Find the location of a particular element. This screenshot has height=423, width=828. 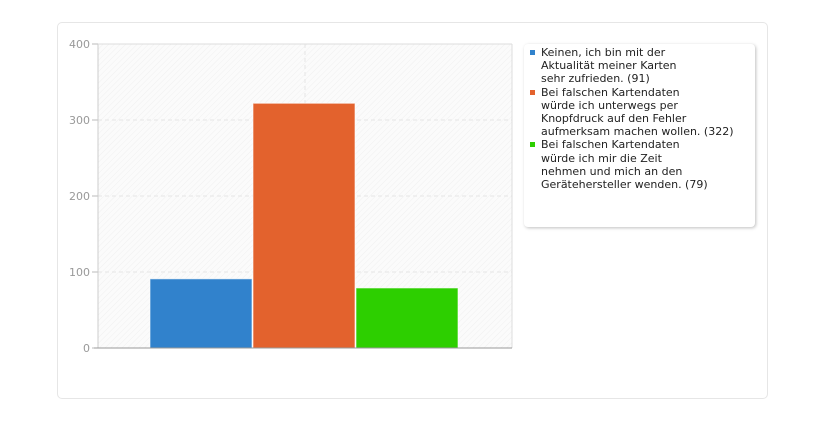

y-tick-label: 400 is located at coordinates (79, 44).